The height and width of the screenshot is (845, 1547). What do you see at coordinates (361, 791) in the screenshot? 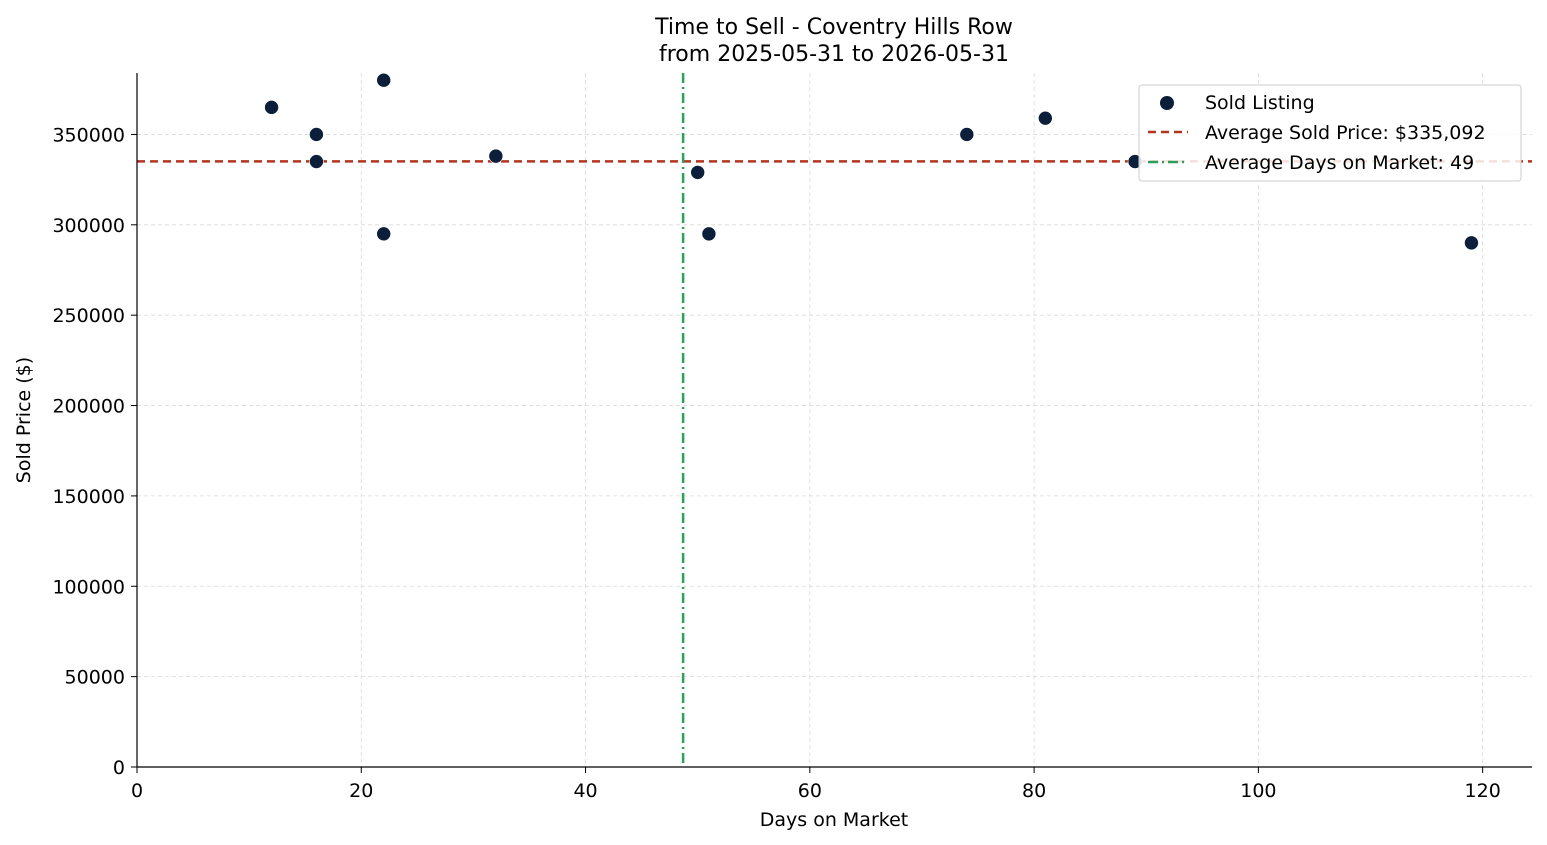
I see `x-tick-label: 20` at bounding box center [361, 791].